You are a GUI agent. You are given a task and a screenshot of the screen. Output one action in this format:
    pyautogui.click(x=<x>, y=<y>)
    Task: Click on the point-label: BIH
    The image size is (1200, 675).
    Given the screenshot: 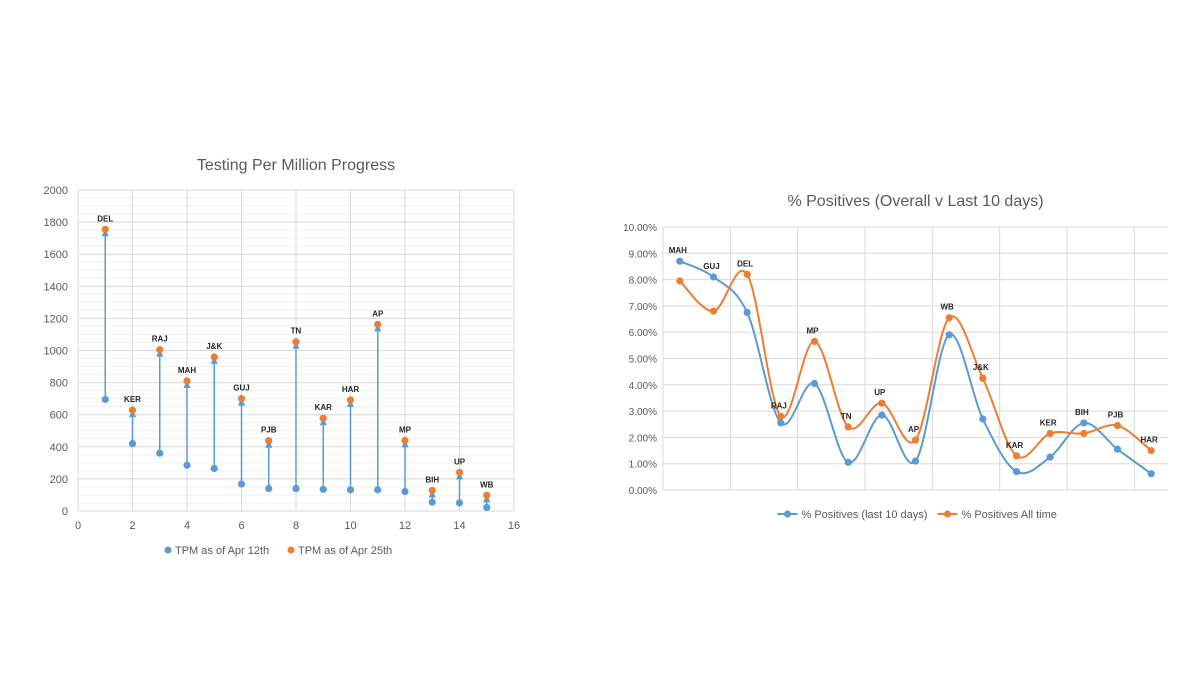 What is the action you would take?
    pyautogui.click(x=432, y=479)
    